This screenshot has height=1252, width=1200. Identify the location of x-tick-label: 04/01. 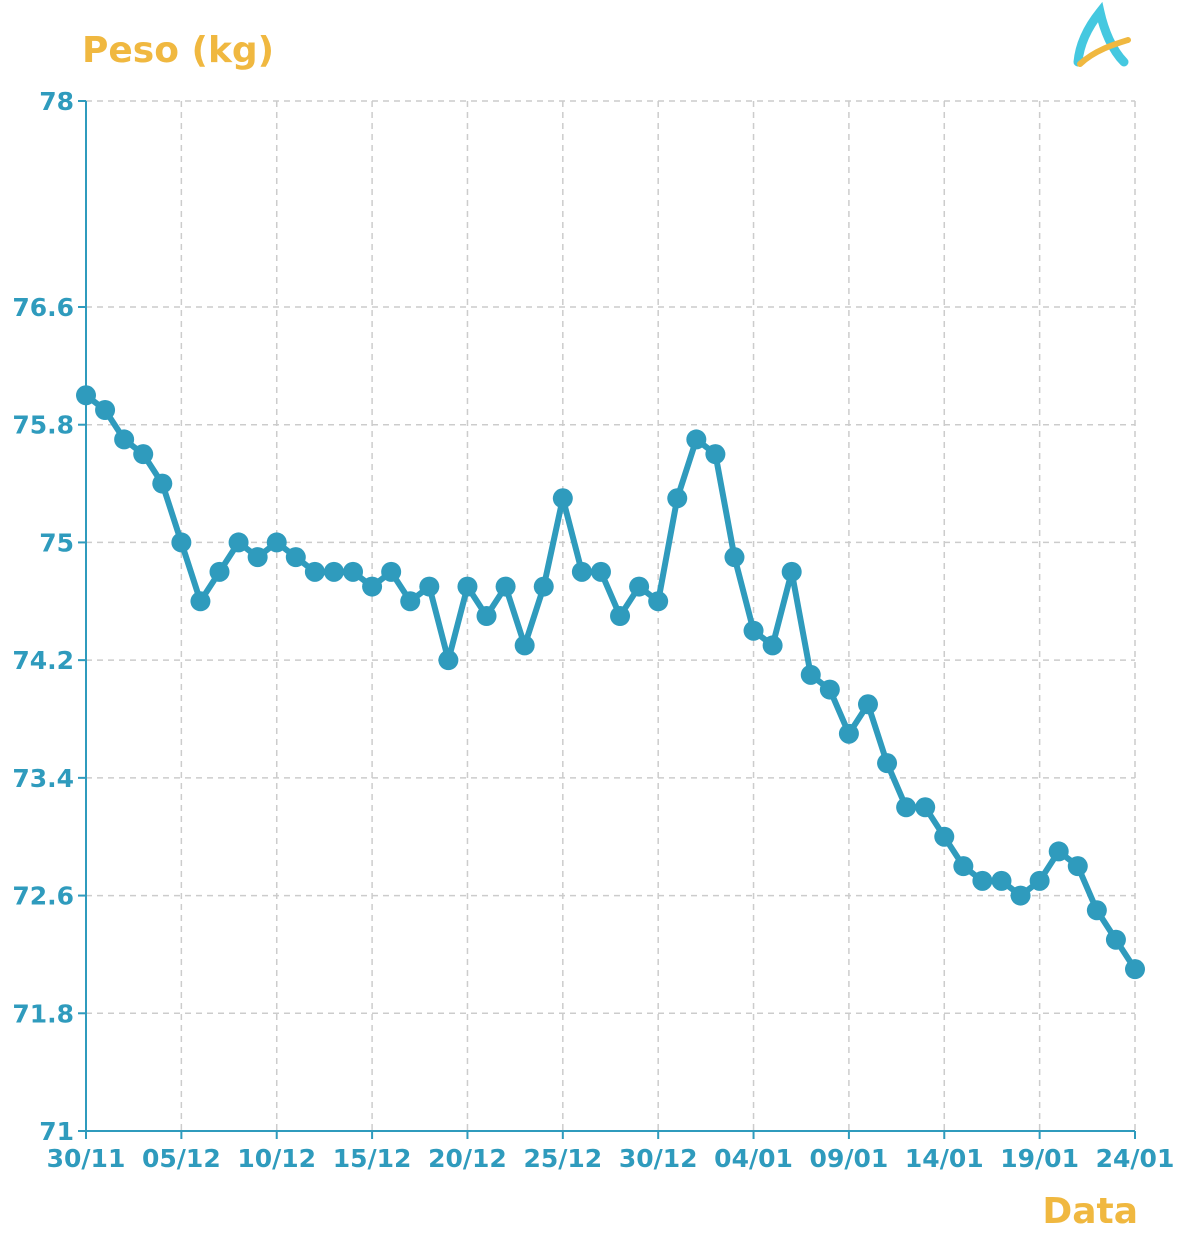
(753, 1158).